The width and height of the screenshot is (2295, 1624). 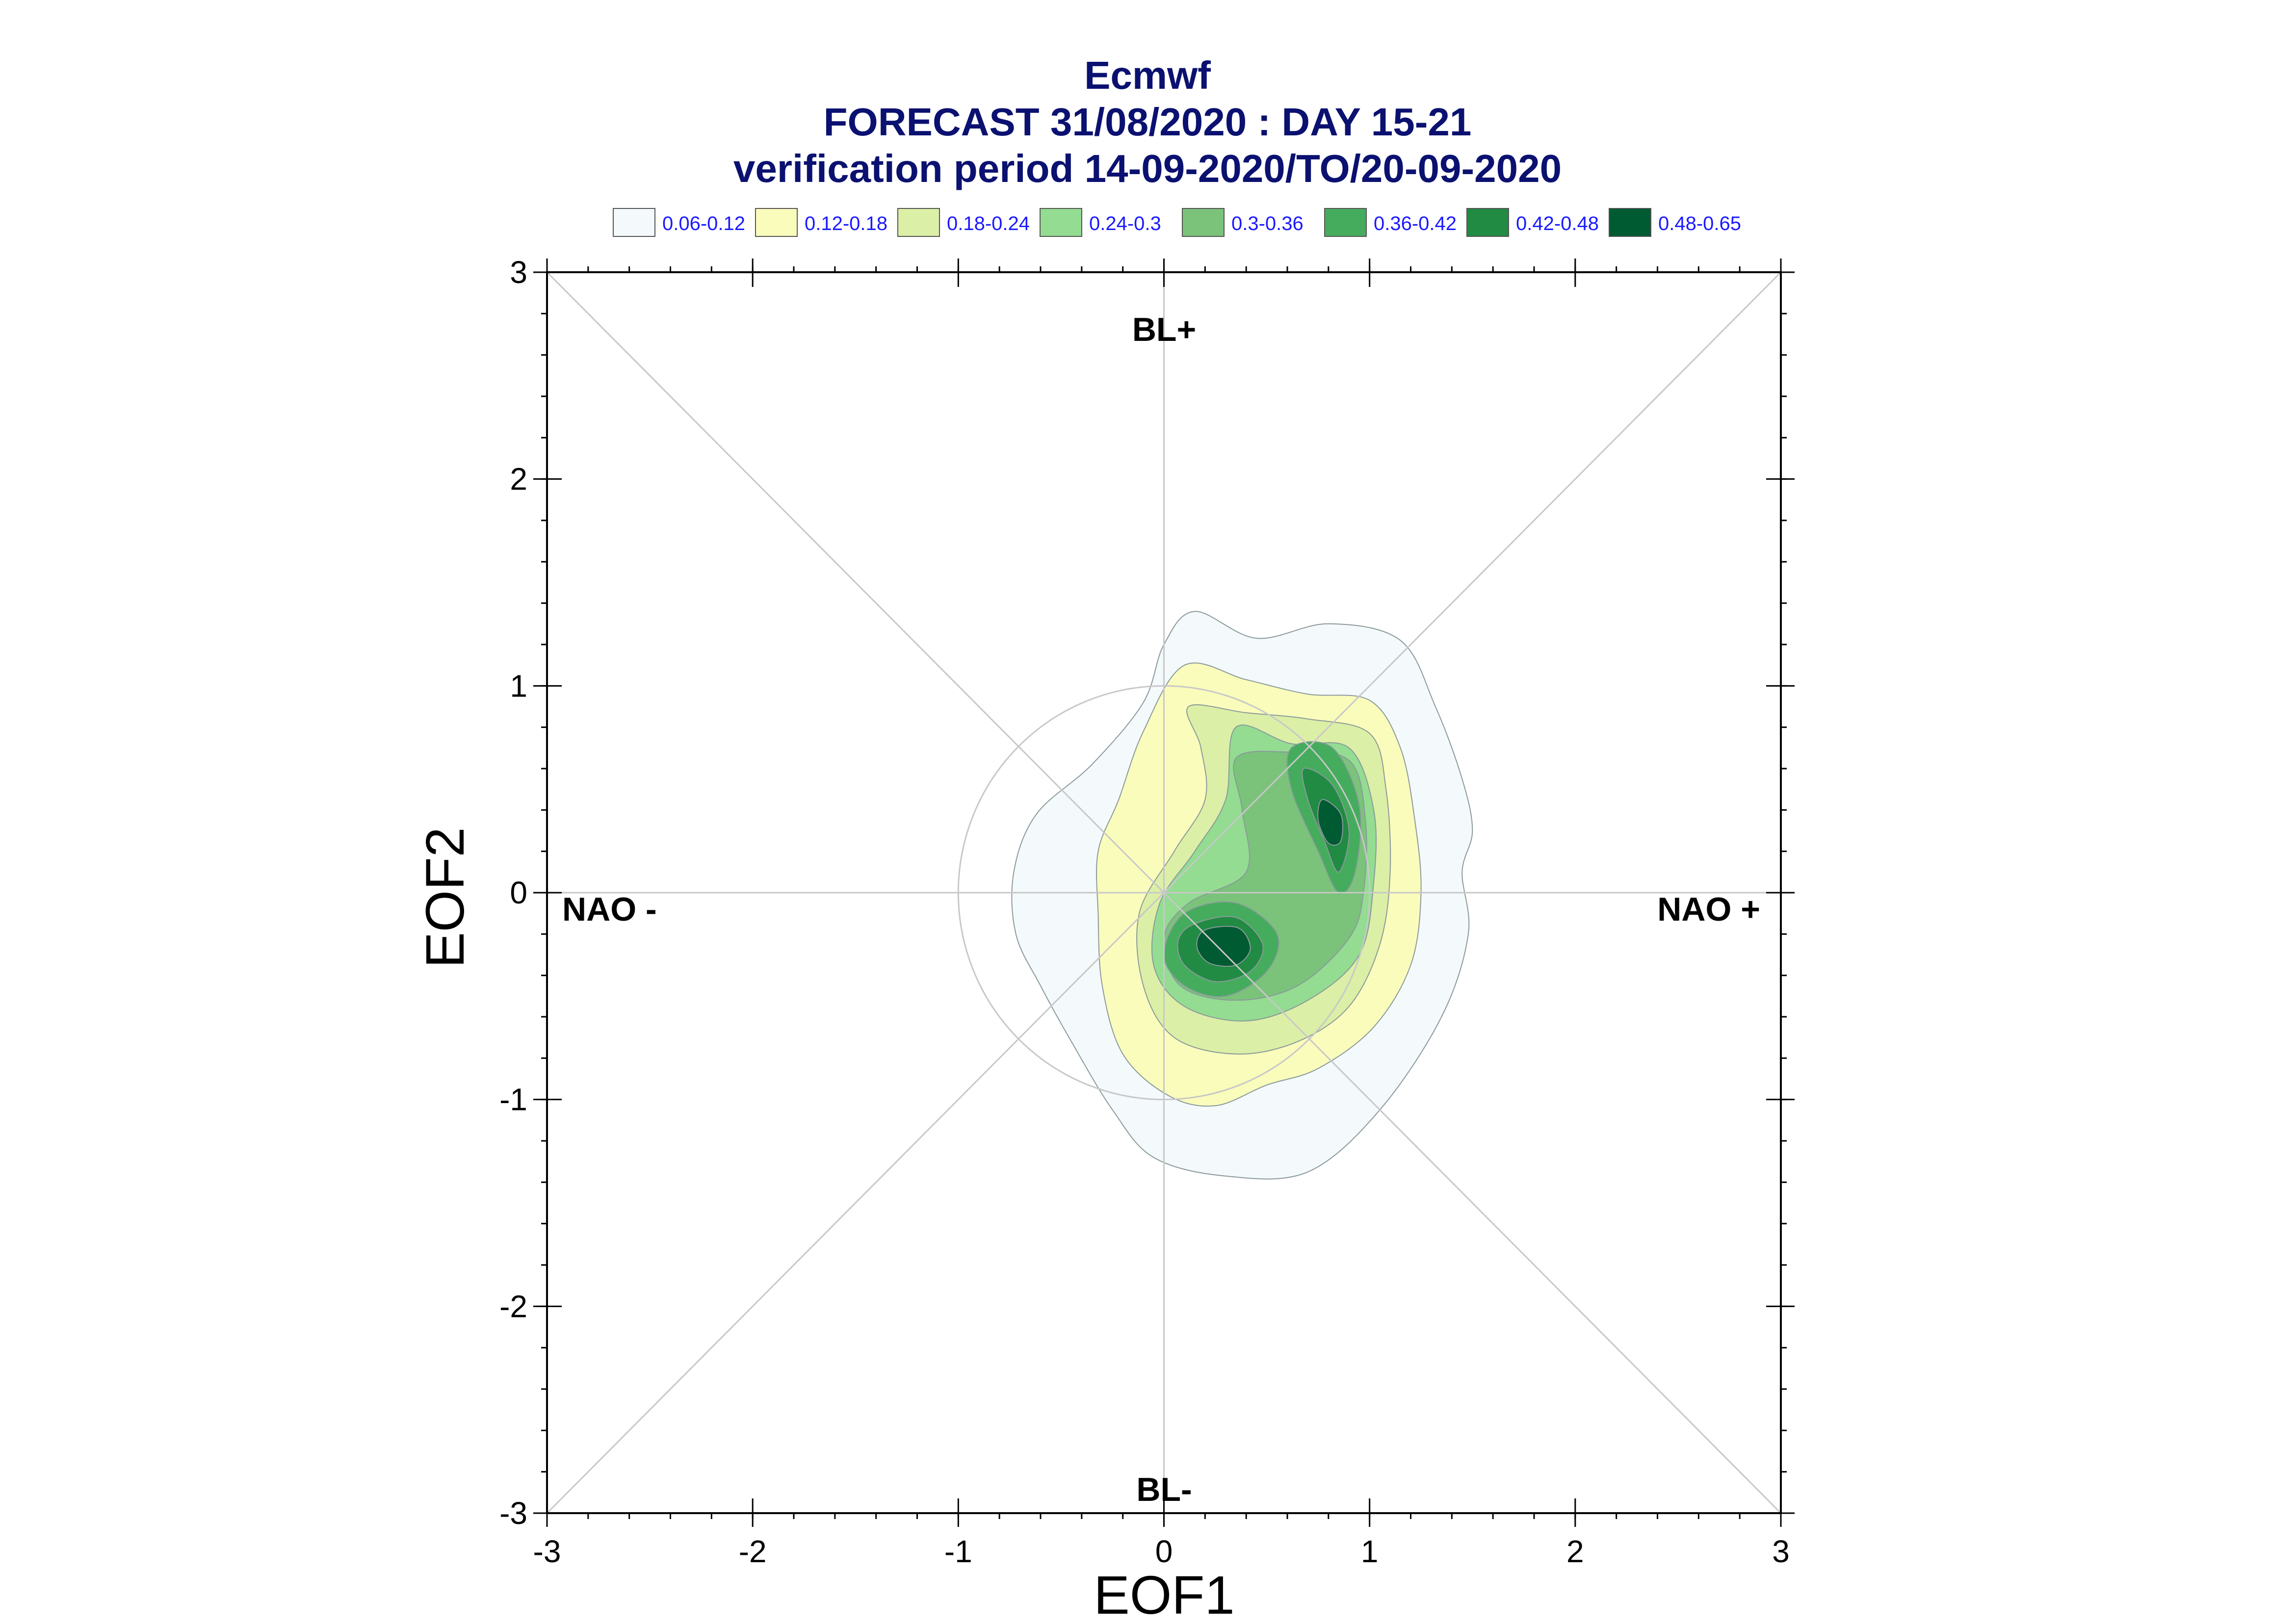 I want to click on legend-label: 0.3-0.36, so click(x=1267, y=223).